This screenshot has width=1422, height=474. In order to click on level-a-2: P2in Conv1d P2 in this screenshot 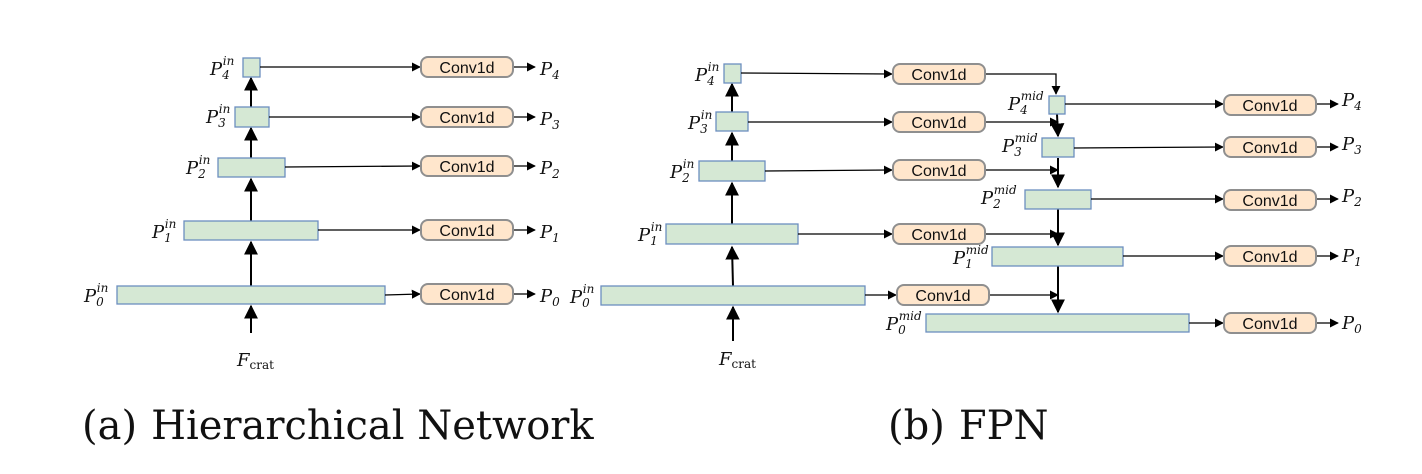, I will do `click(372, 167)`.